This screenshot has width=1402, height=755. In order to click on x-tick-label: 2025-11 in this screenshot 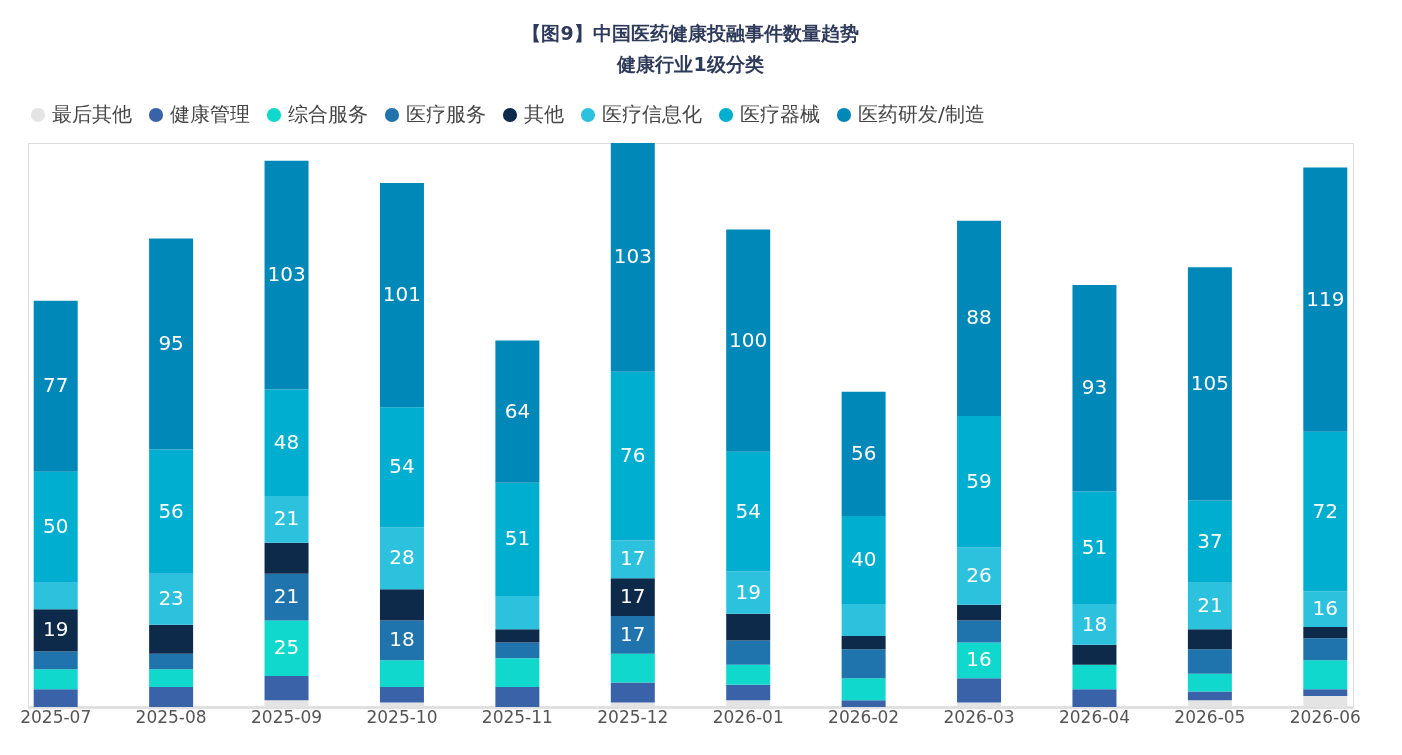, I will do `click(517, 716)`.